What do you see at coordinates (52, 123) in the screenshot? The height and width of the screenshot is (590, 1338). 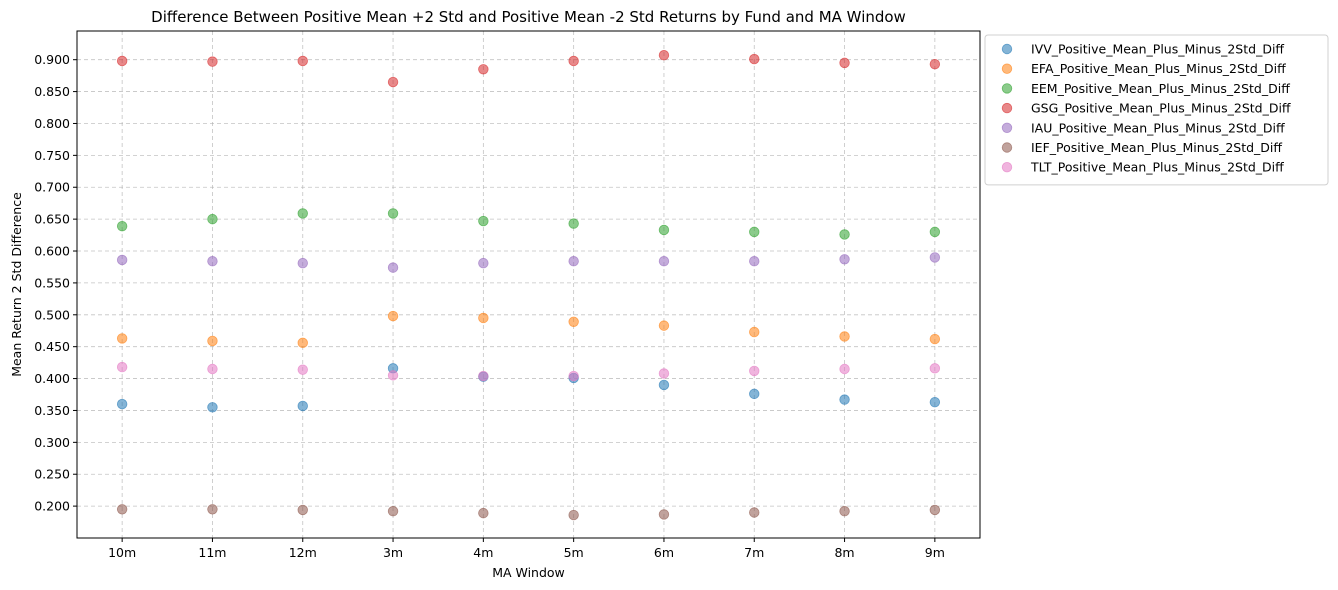 I see `y-tick-label: 0.800` at bounding box center [52, 123].